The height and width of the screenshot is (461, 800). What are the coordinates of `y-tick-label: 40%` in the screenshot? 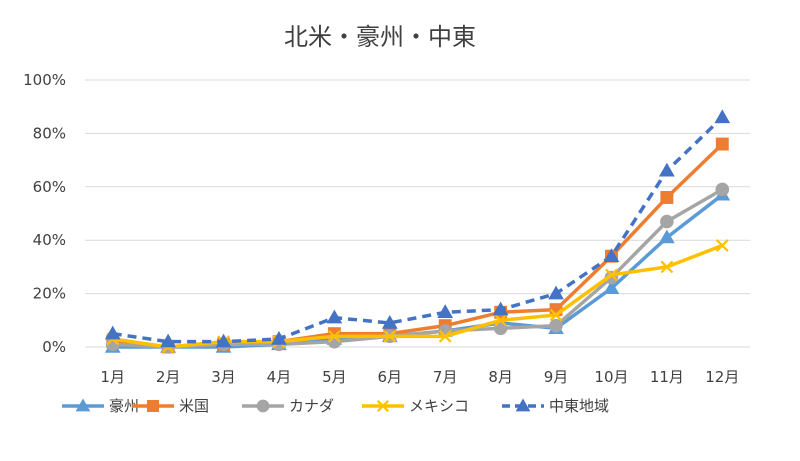 It's located at (49, 240).